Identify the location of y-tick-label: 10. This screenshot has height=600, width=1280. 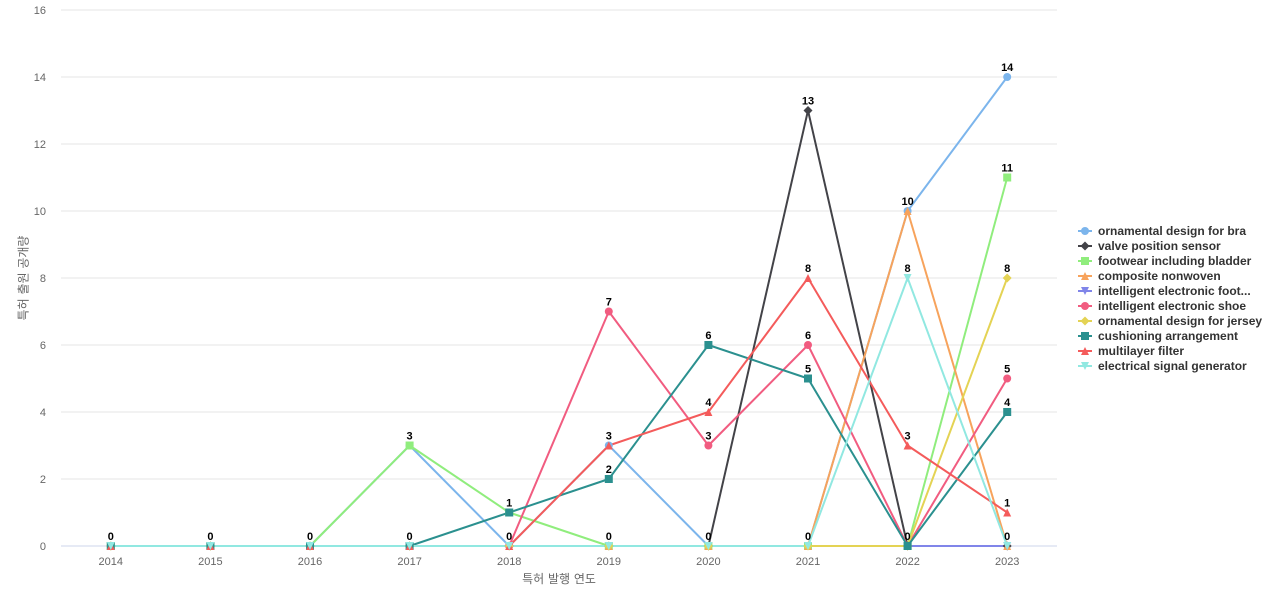
(40, 212).